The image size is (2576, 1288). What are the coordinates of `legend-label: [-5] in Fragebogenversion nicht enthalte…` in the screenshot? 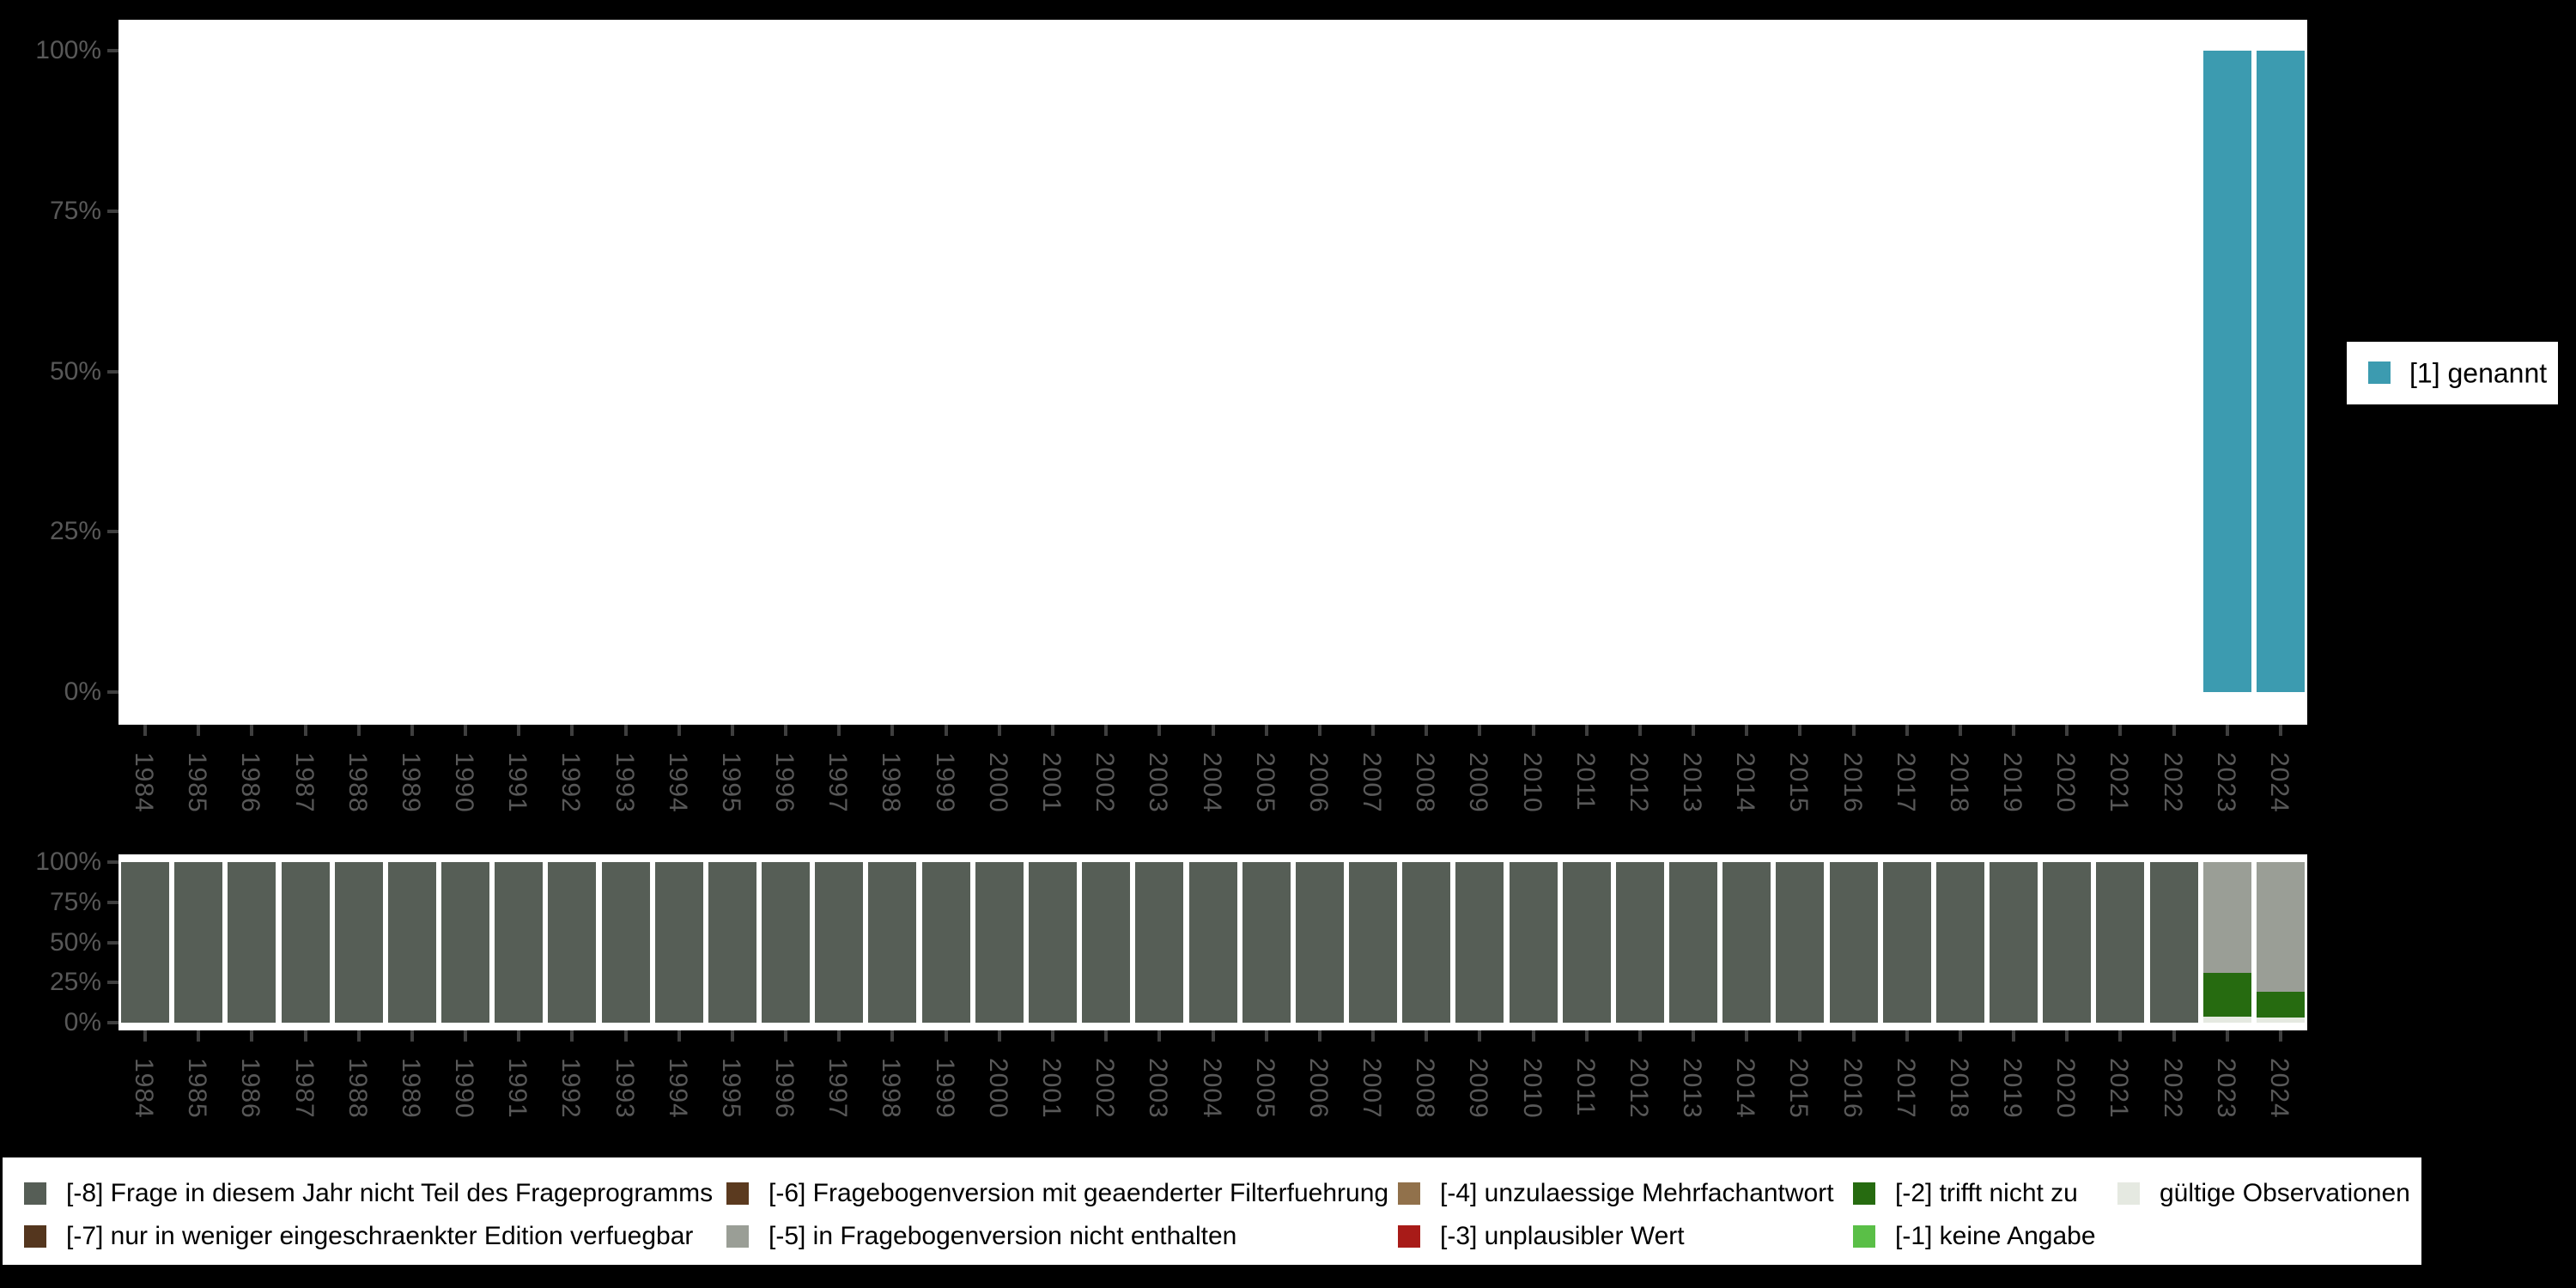 It's located at (1003, 1236).